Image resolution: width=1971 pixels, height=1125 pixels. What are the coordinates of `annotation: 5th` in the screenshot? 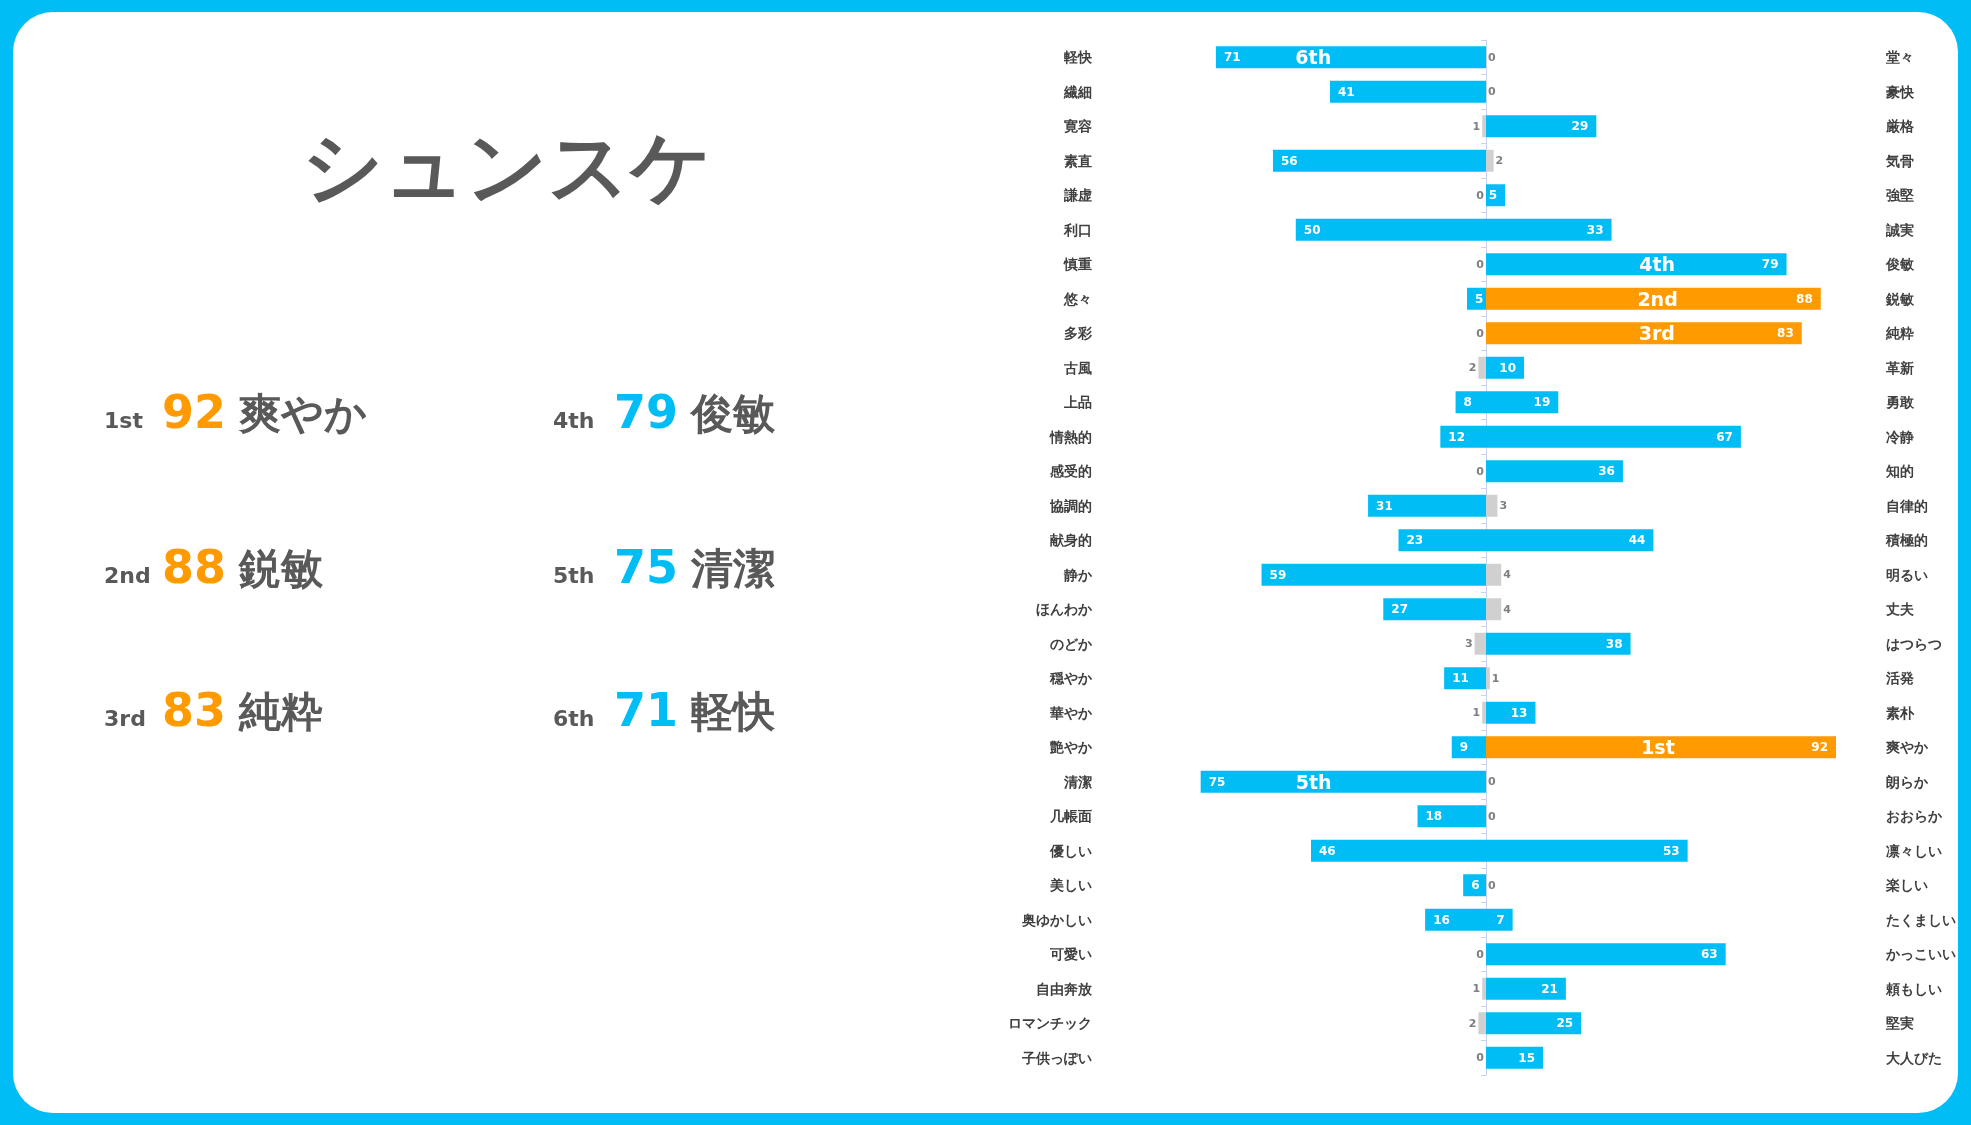 It's located at (1313, 781).